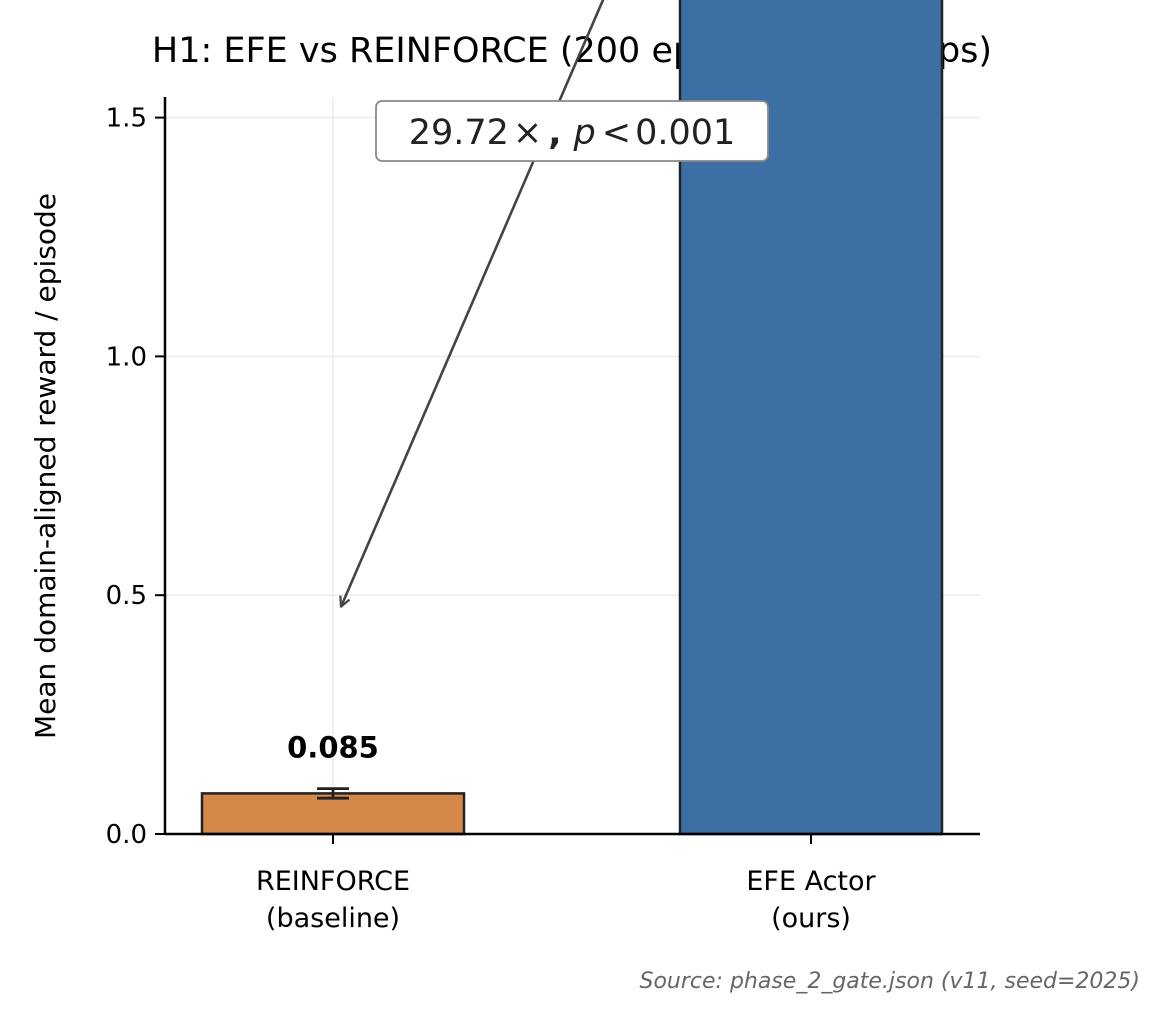  I want to click on x-tick-label: EFE Actor, so click(811, 881).